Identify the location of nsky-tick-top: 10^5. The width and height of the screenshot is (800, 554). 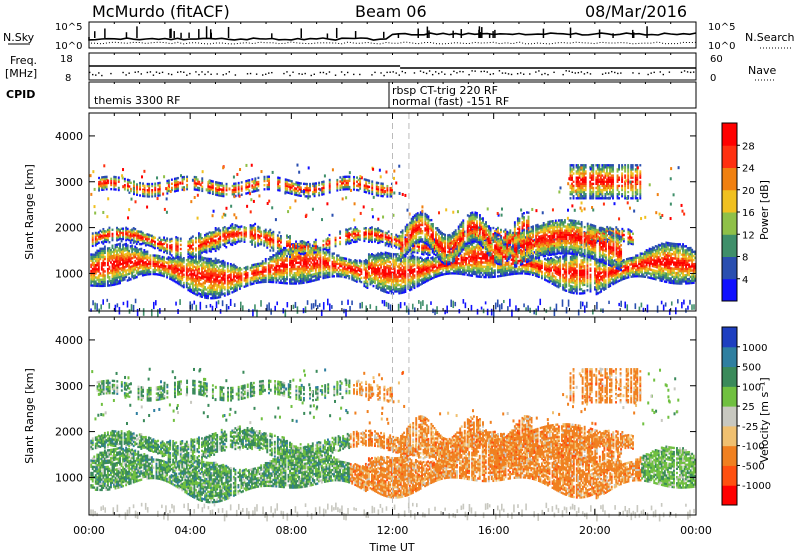
(68, 27).